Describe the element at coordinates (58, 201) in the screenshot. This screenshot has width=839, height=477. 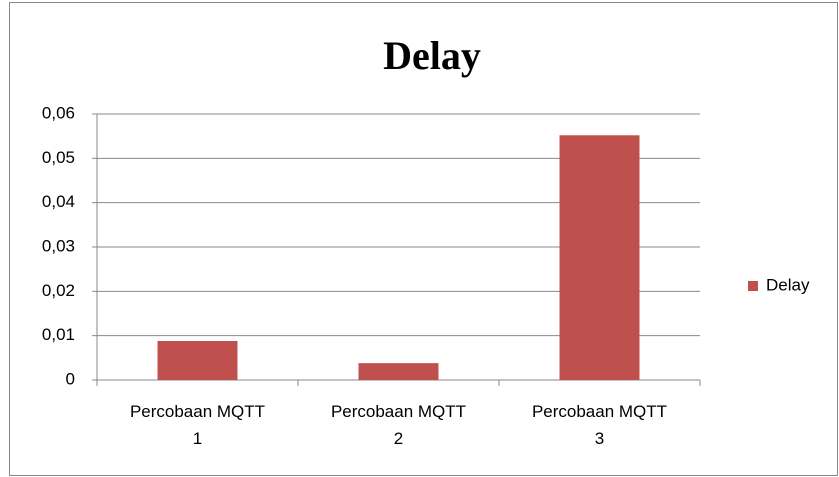
I see `y-tick-label: 0,04` at that location.